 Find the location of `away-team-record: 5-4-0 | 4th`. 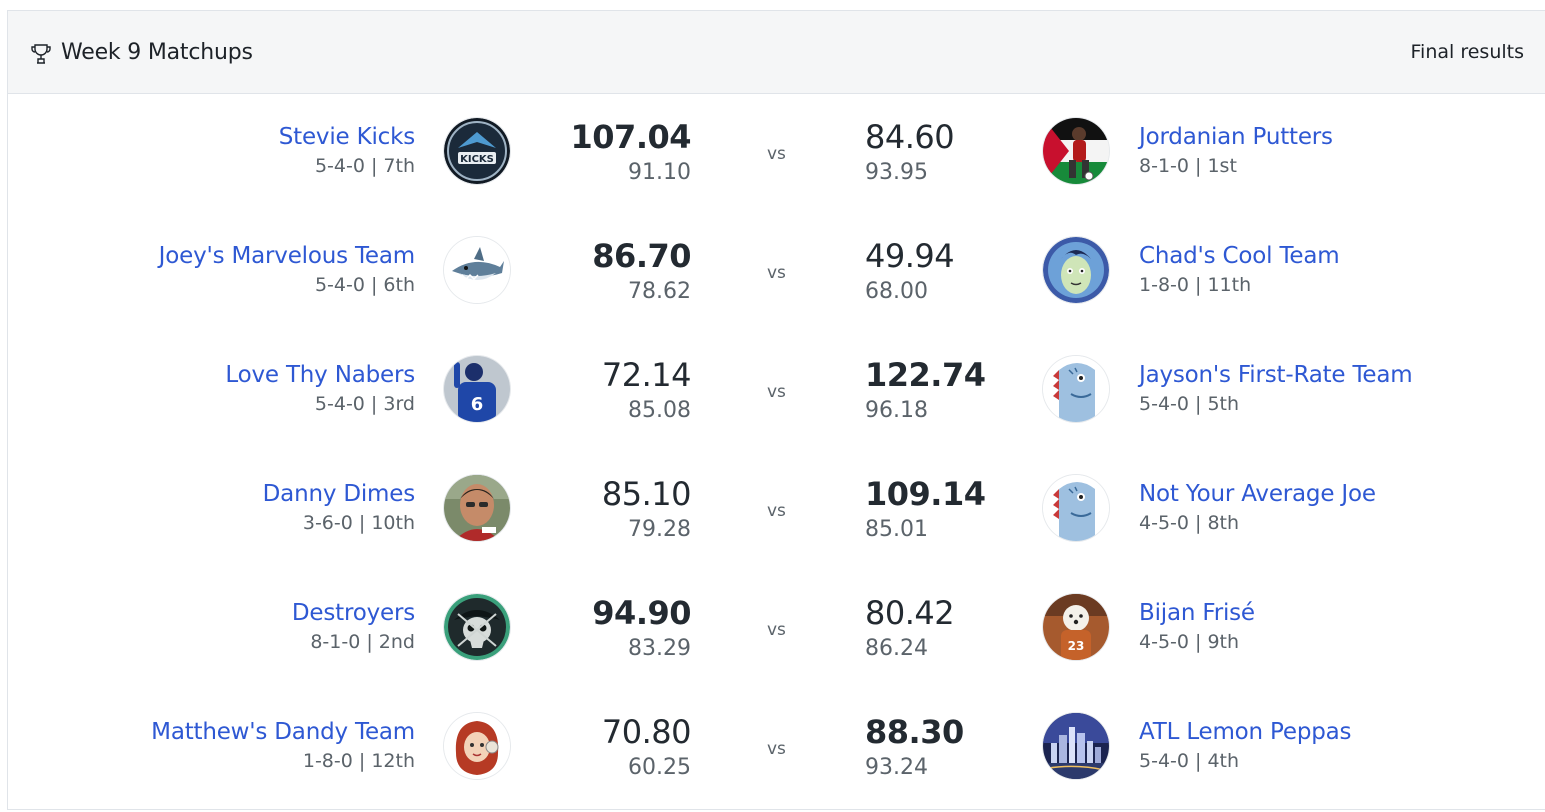

away-team-record: 5-4-0 | 4th is located at coordinates (1189, 761).